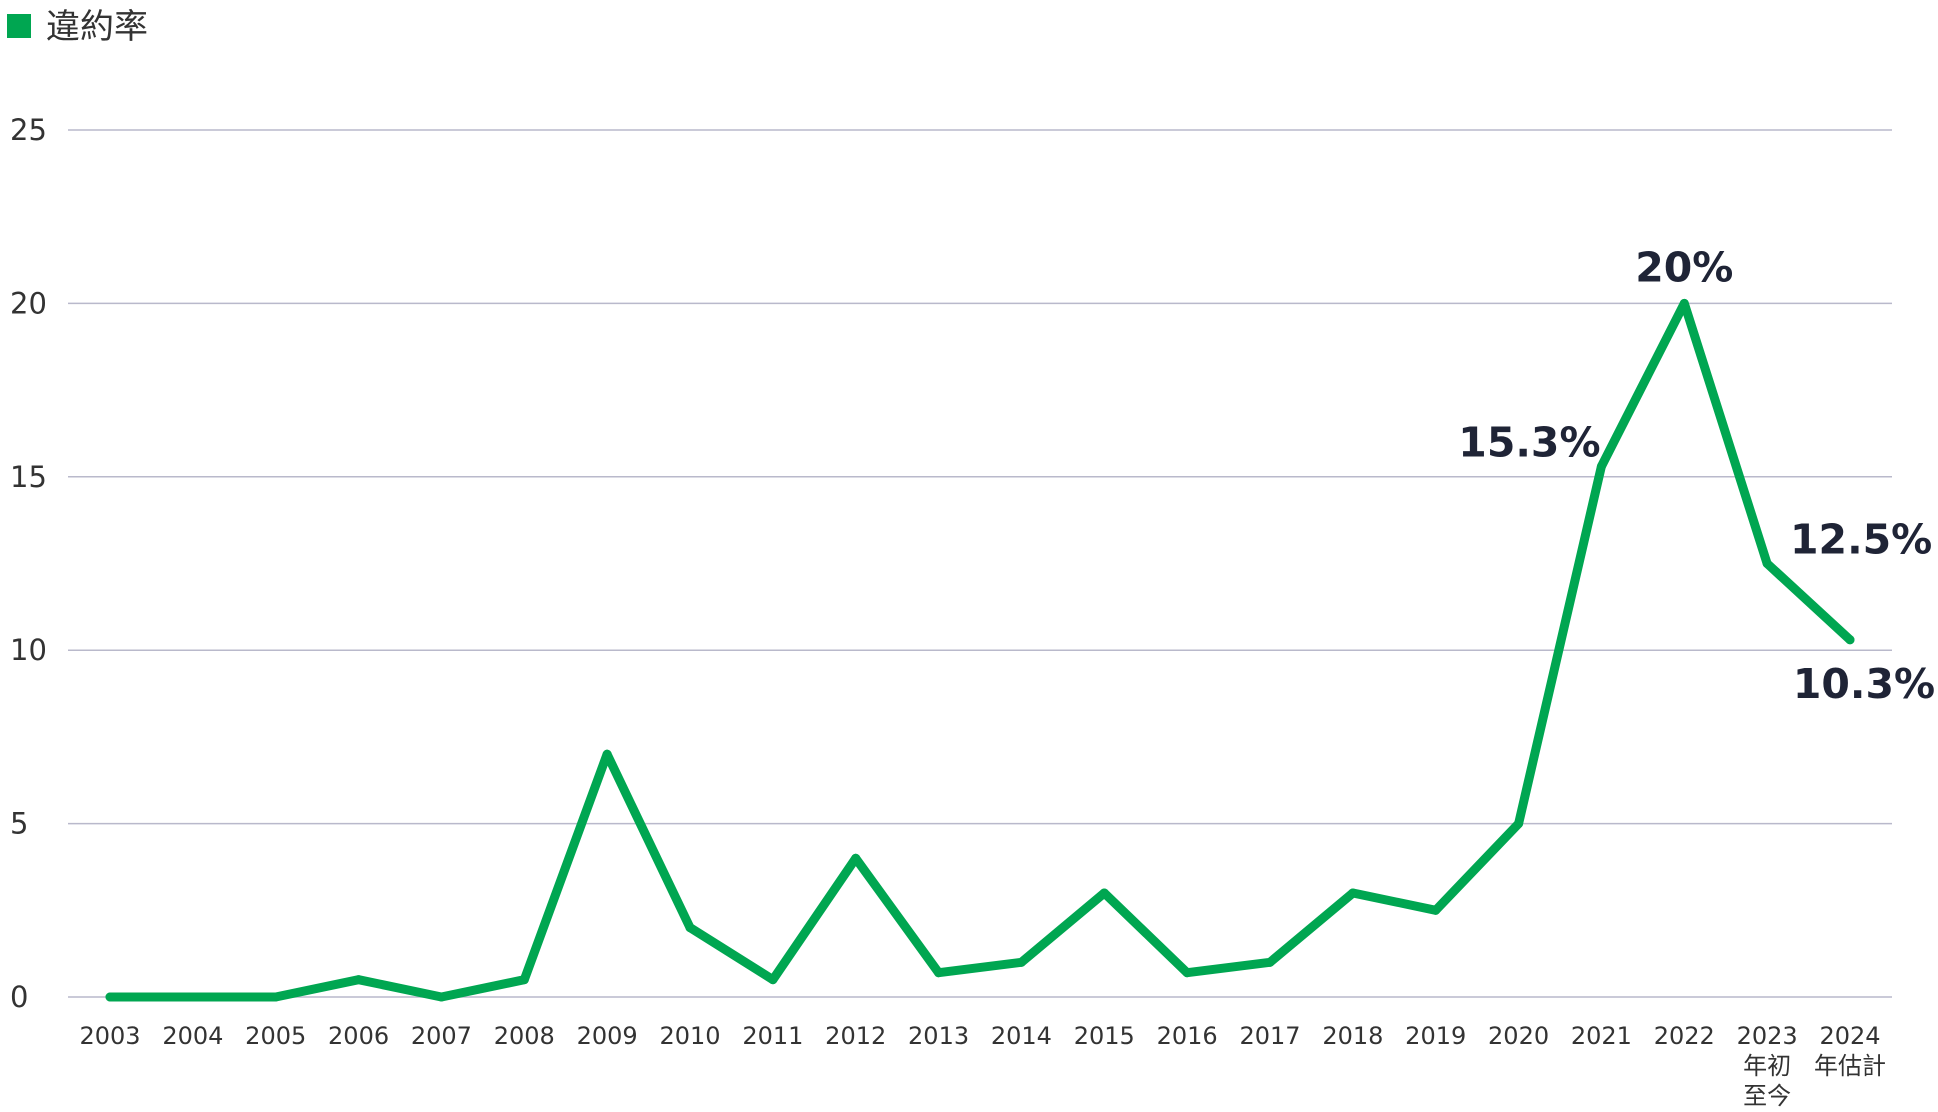 This screenshot has height=1112, width=1938. What do you see at coordinates (855, 1036) in the screenshot?
I see `x-tick-label: 2012` at bounding box center [855, 1036].